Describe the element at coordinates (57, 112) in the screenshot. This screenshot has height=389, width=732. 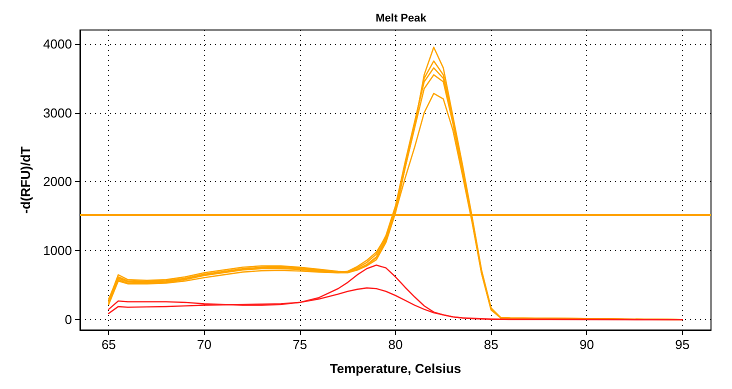
I see `y-tick-label: 3000` at that location.